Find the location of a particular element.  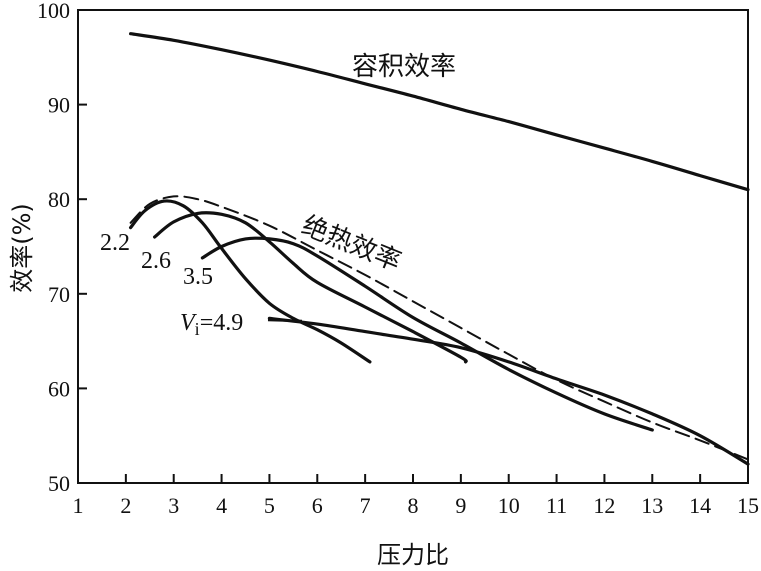

x-tick-label: 10 is located at coordinates (509, 505).